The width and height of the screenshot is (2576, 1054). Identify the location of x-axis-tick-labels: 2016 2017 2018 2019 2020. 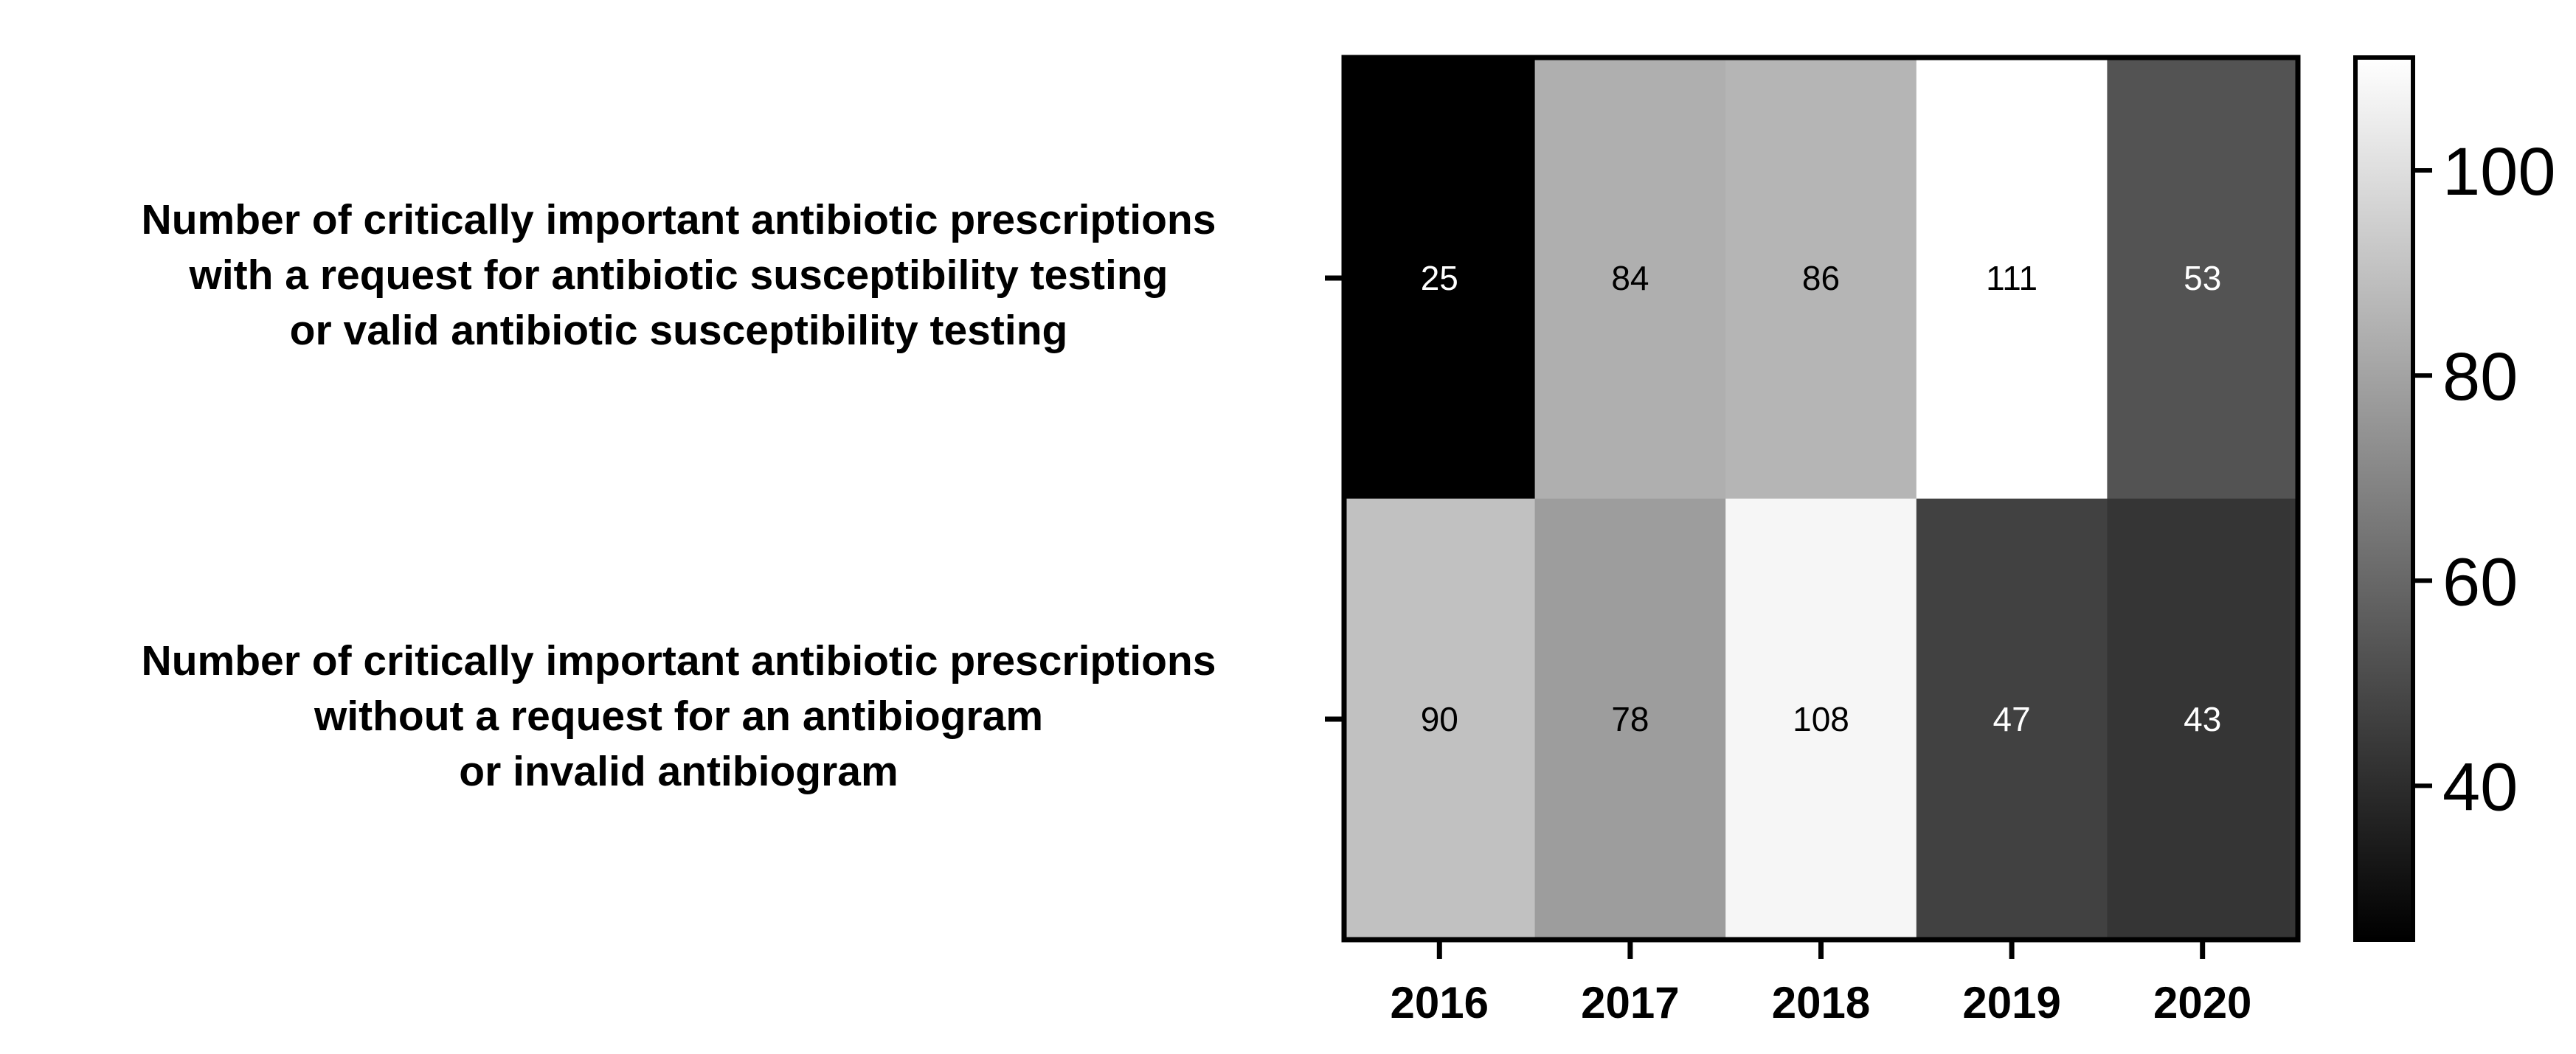
(1821, 1002).